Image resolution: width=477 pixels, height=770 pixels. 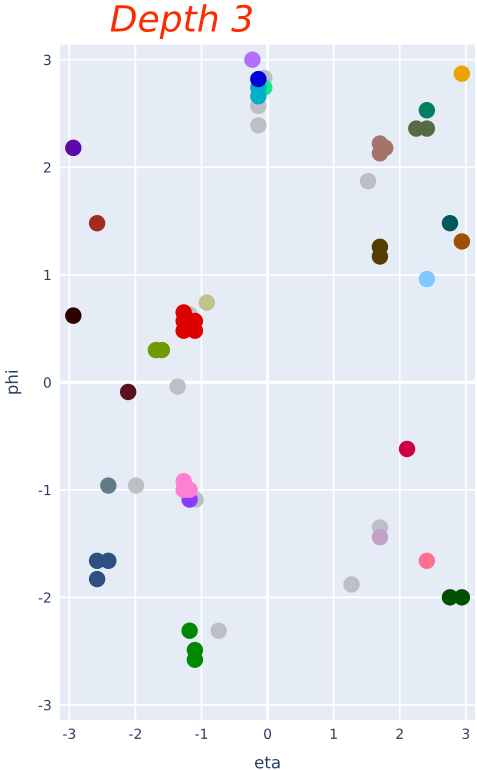 What do you see at coordinates (181, 22) in the screenshot?
I see `chart-title: Depth 3` at bounding box center [181, 22].